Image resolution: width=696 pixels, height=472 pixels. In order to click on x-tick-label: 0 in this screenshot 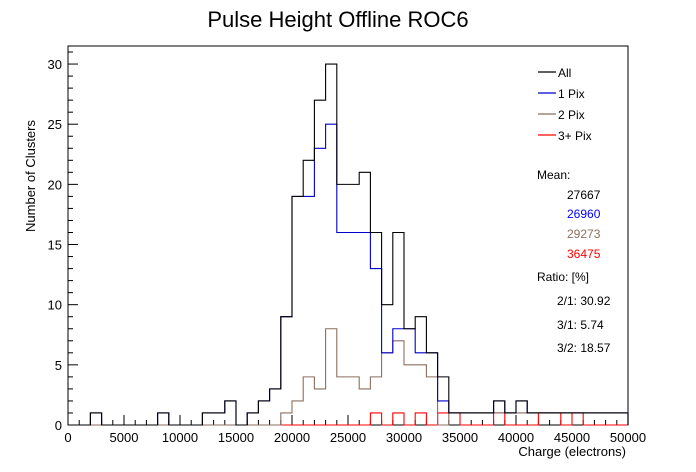, I will do `click(67, 437)`.